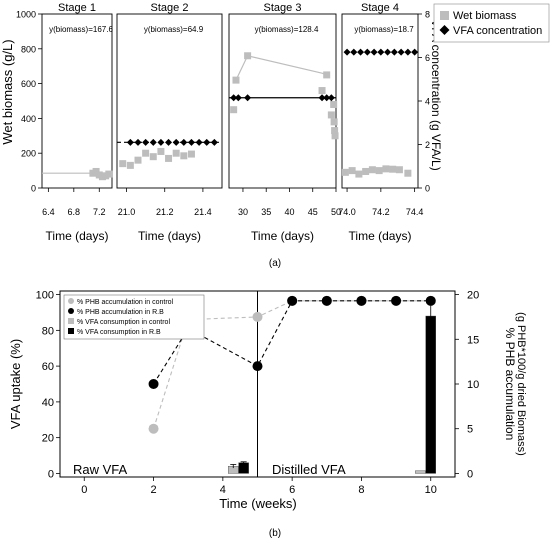 The width and height of the screenshot is (550, 542). Describe the element at coordinates (28, 49) in the screenshot. I see `y-tick-label-left: 800` at that location.